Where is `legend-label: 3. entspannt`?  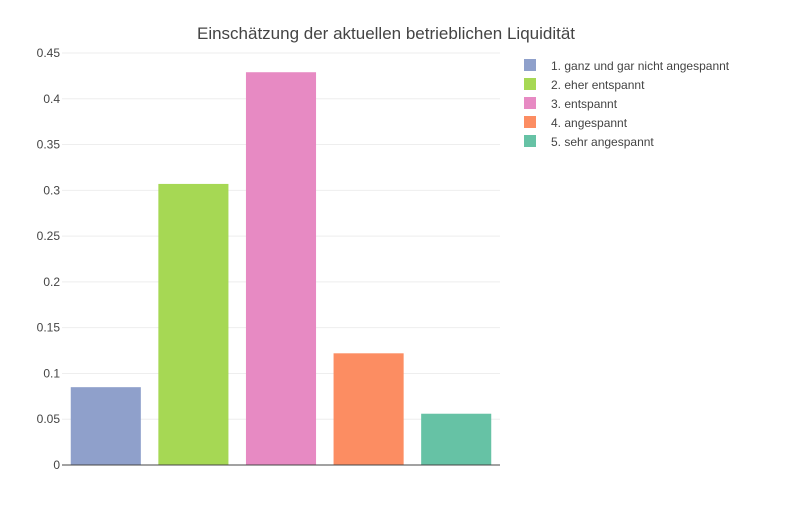 legend-label: 3. entspannt is located at coordinates (584, 104).